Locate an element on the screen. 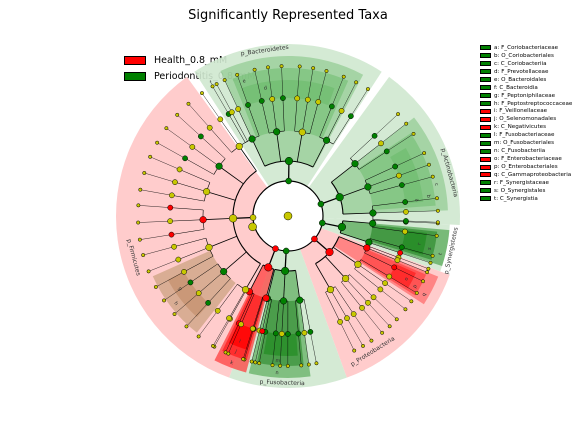  clade-l-sector is located at coordinates (280, 344).